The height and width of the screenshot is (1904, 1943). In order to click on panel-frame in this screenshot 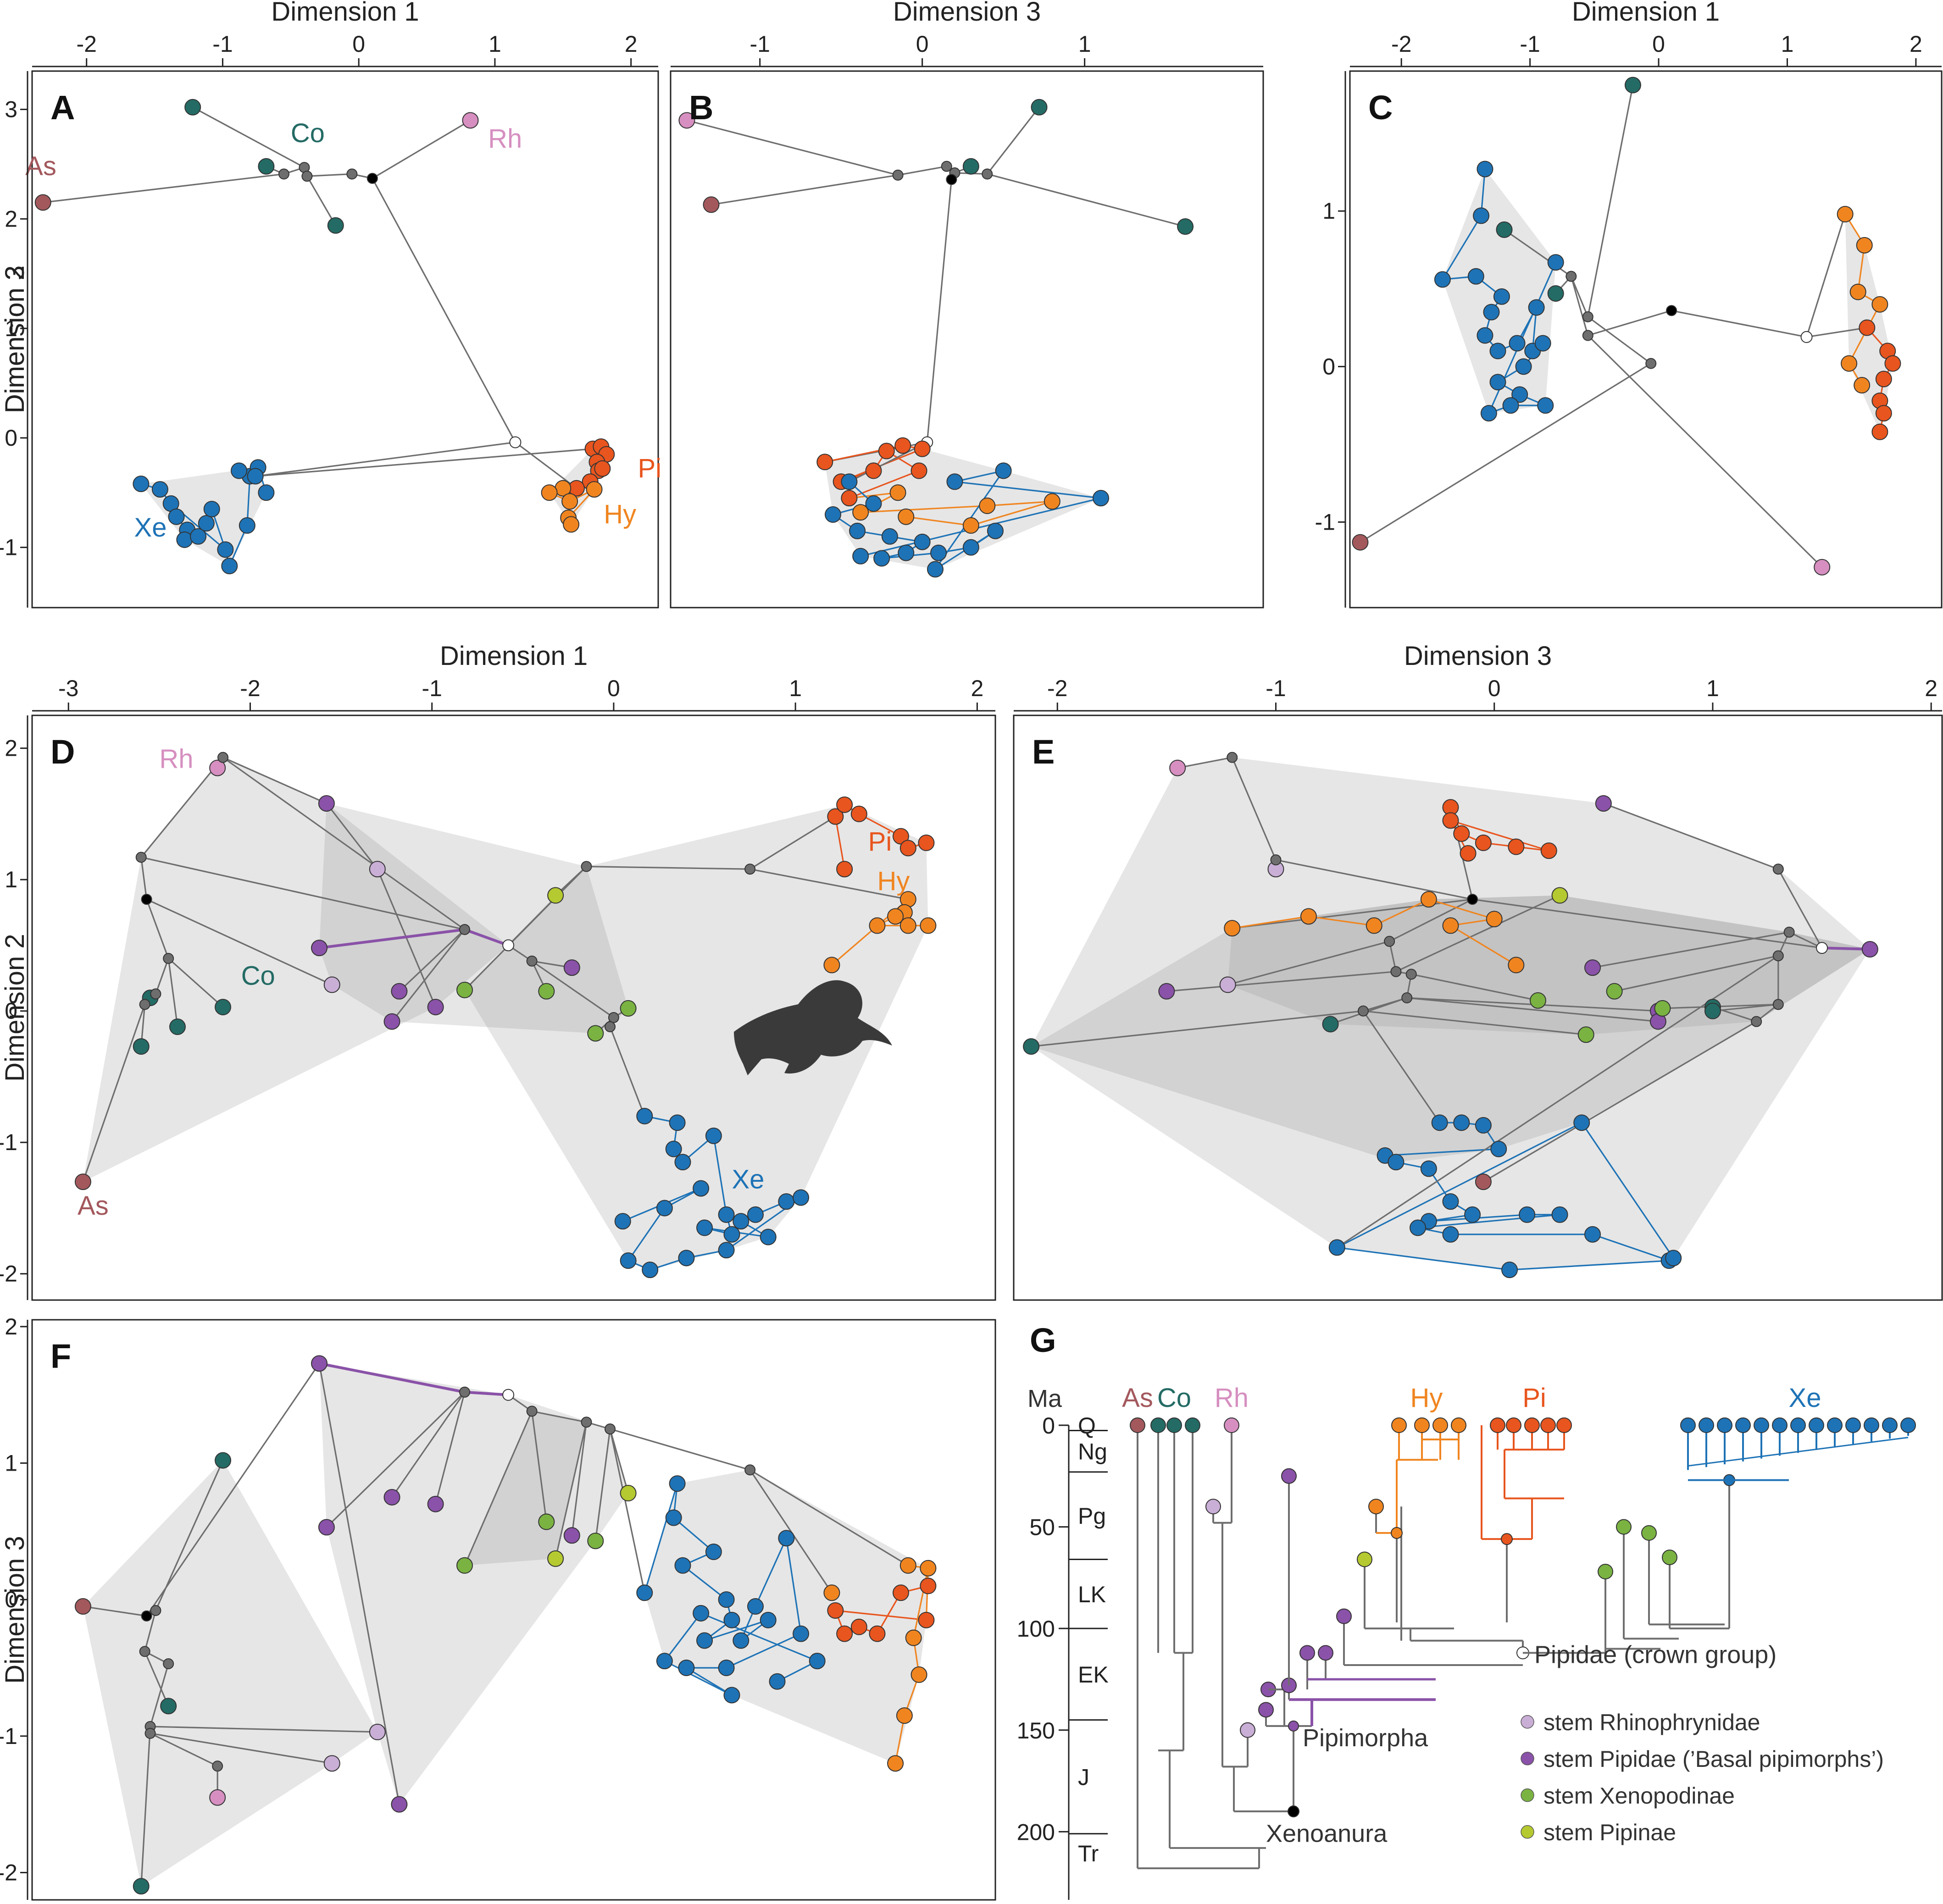, I will do `click(1478, 1007)`.